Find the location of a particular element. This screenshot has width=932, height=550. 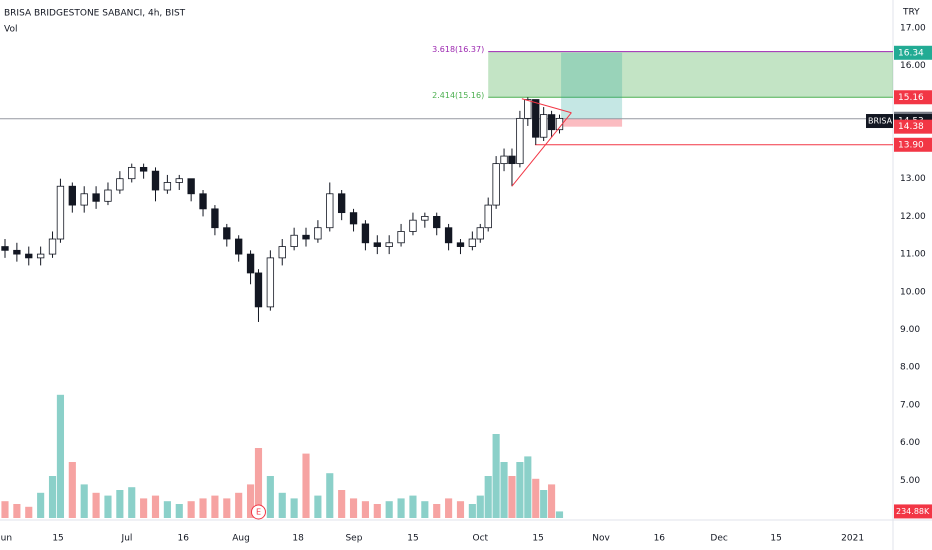

x-tick-label: Jun is located at coordinates (6, 539).